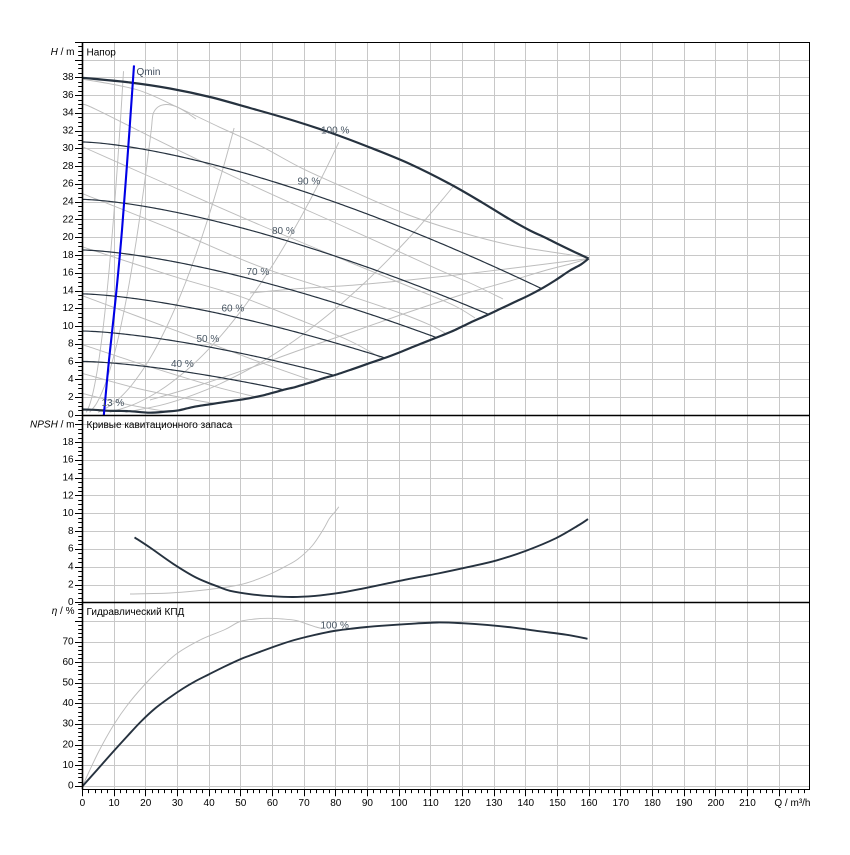 This screenshot has height=855, width=850. What do you see at coordinates (113, 403) in the screenshot?
I see `svg-text: 13 %` at bounding box center [113, 403].